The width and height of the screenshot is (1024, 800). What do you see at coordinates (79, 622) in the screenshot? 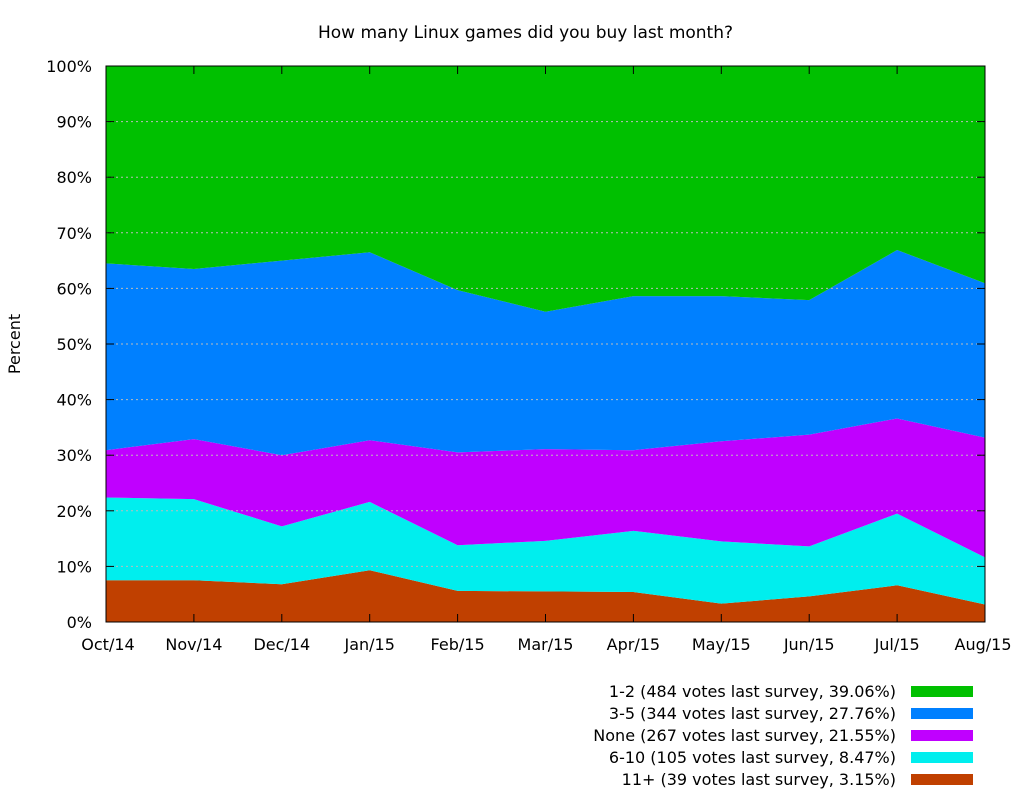
I see `y-tick-label: 0%` at bounding box center [79, 622].